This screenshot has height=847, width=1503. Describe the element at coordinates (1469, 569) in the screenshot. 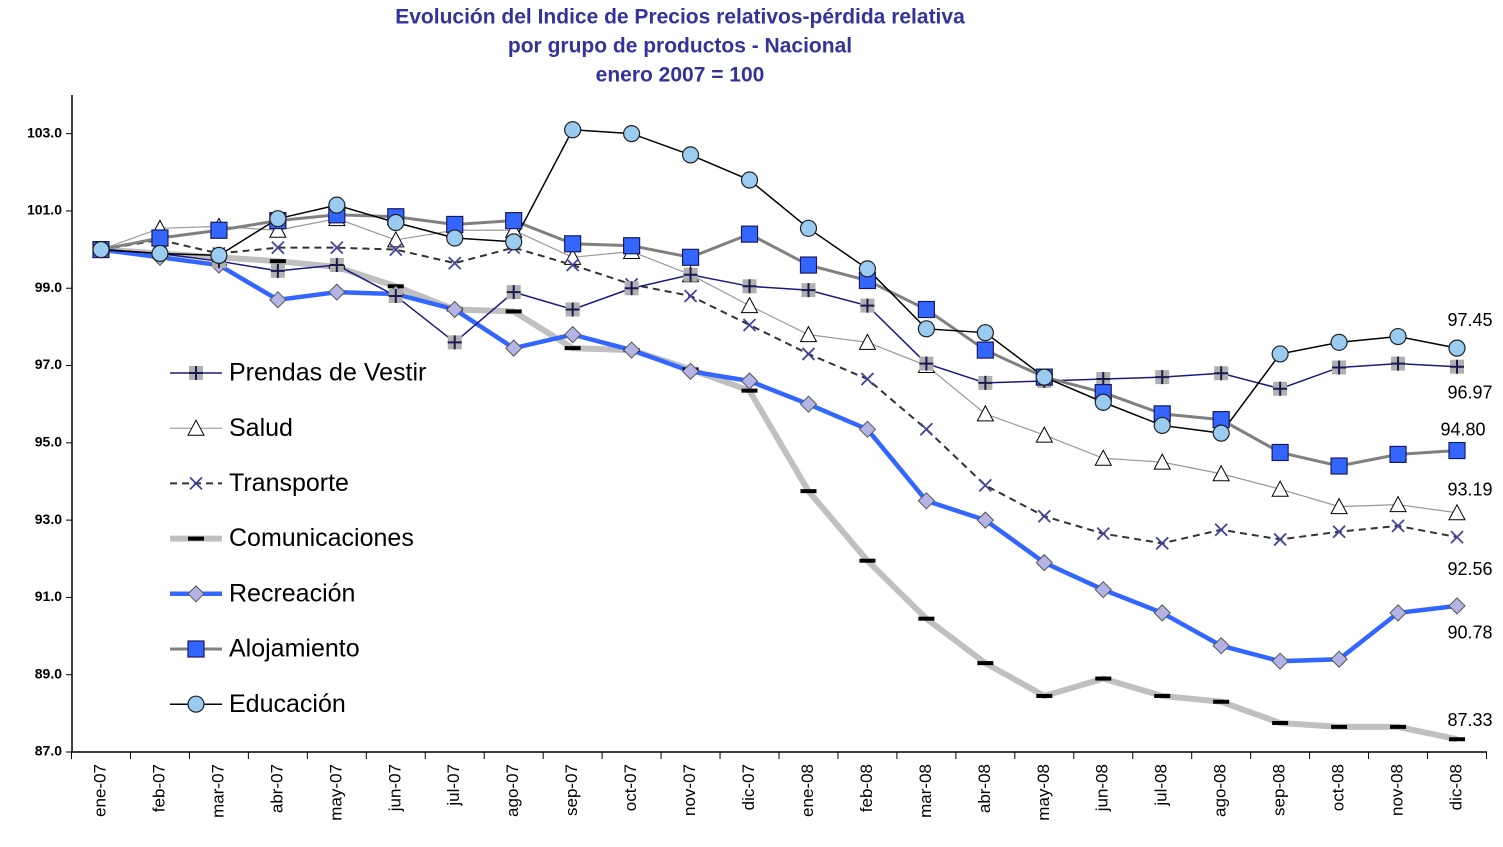

I see `data-label: 92.56` at that location.